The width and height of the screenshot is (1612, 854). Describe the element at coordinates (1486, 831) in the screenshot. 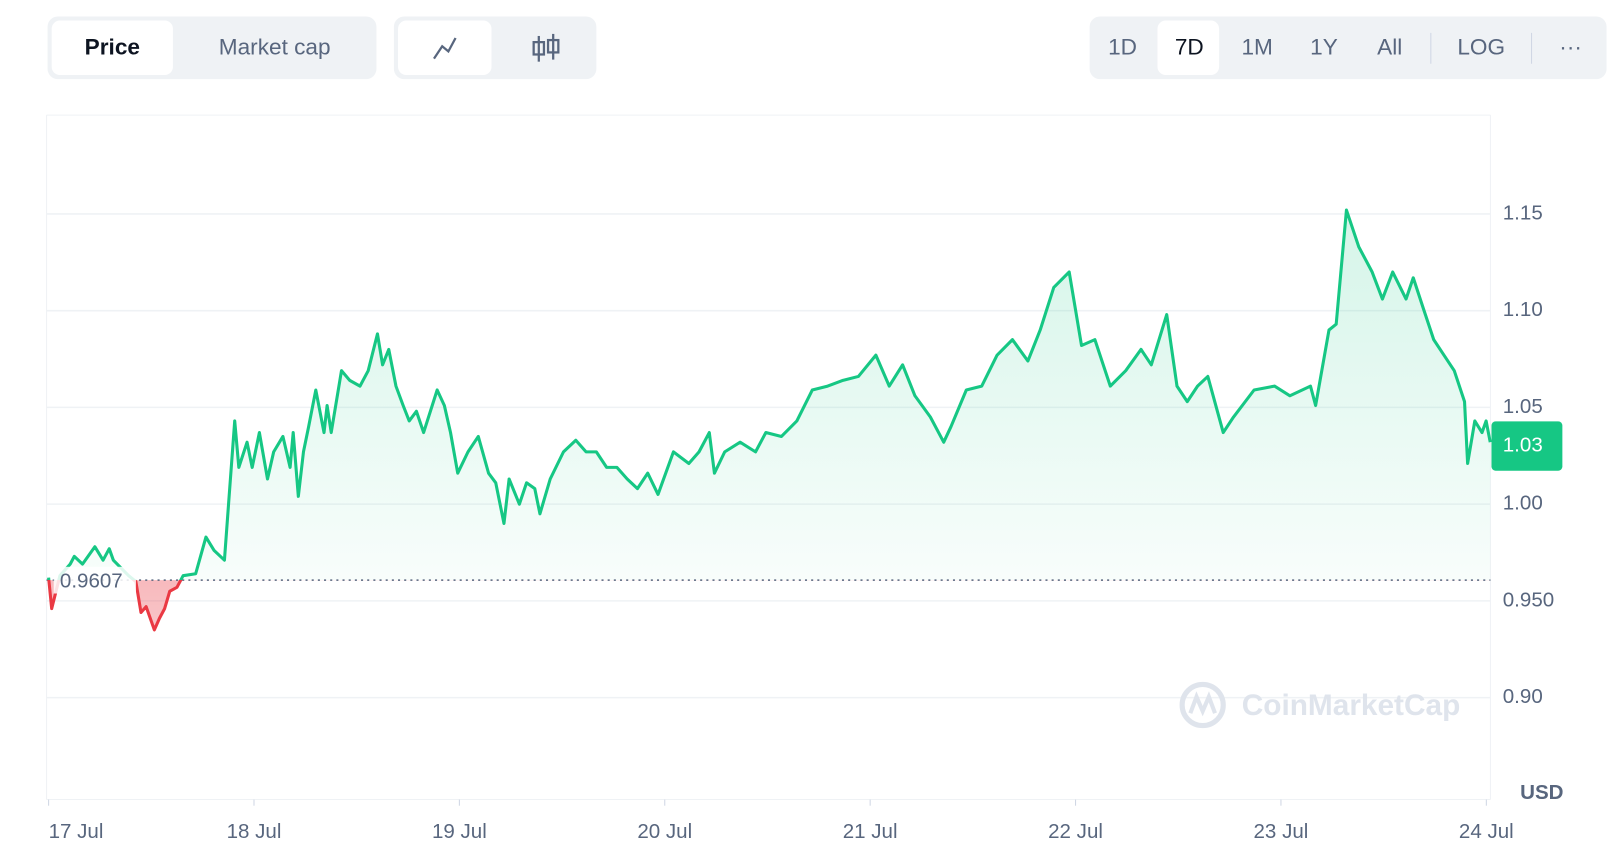

I see `x-tick-label: 24 Jul` at that location.